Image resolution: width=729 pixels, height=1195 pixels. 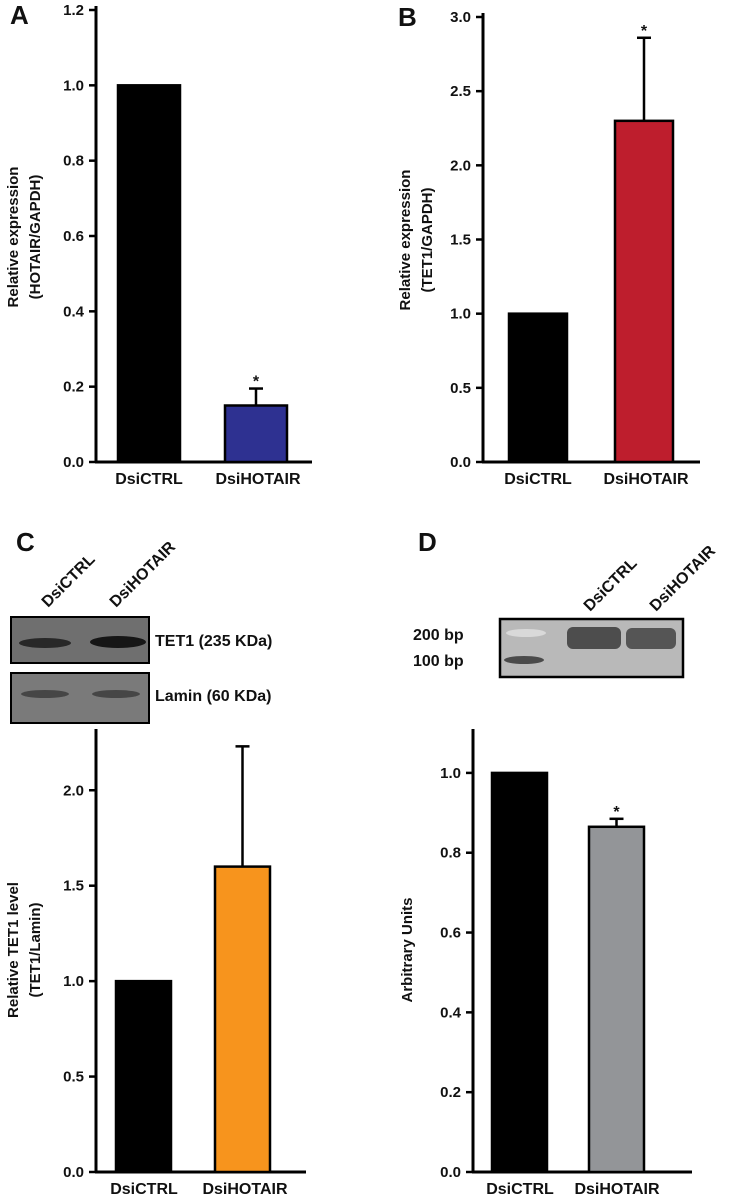 I want to click on gel-lane-label-ctrl: DsiCTRL, so click(x=611, y=585).